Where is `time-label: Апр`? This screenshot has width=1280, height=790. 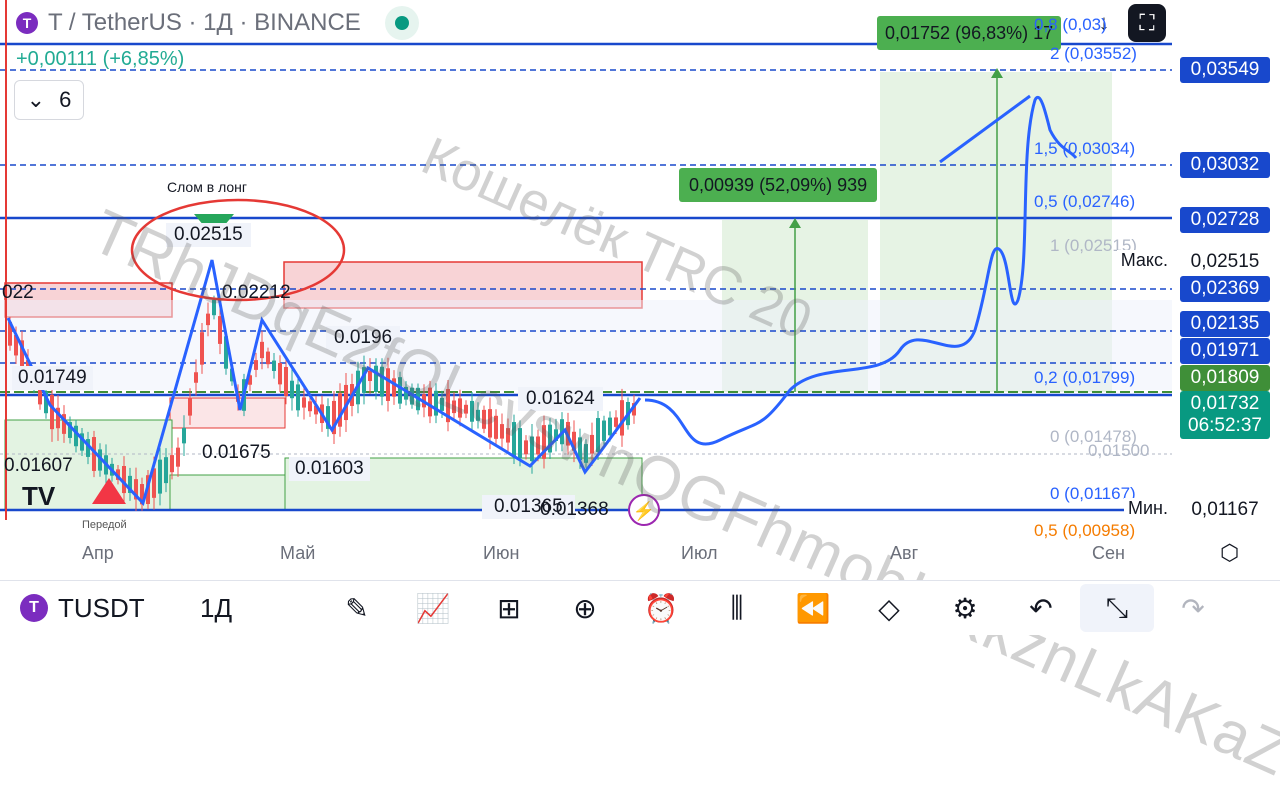
time-label: Апр is located at coordinates (98, 553).